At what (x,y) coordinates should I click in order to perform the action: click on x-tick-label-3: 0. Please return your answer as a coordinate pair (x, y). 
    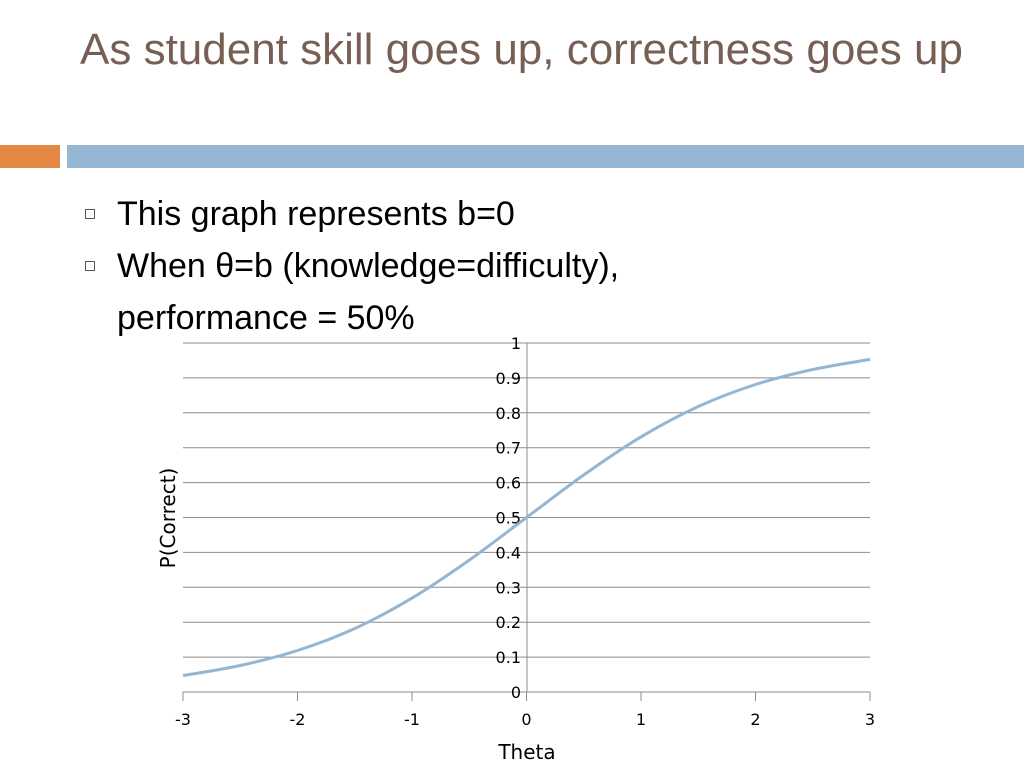
    Looking at the image, I should click on (526, 719).